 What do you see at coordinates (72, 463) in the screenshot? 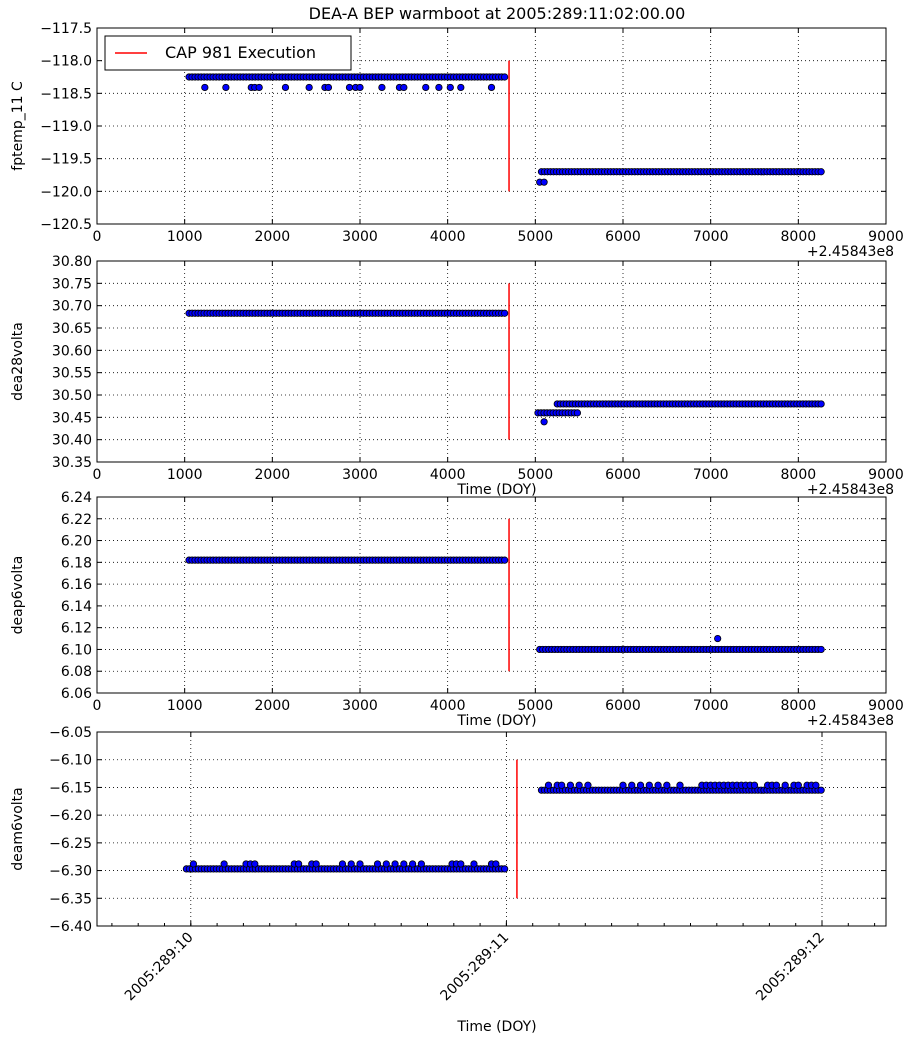
I see `y-tick-label: 30.35` at bounding box center [72, 463].